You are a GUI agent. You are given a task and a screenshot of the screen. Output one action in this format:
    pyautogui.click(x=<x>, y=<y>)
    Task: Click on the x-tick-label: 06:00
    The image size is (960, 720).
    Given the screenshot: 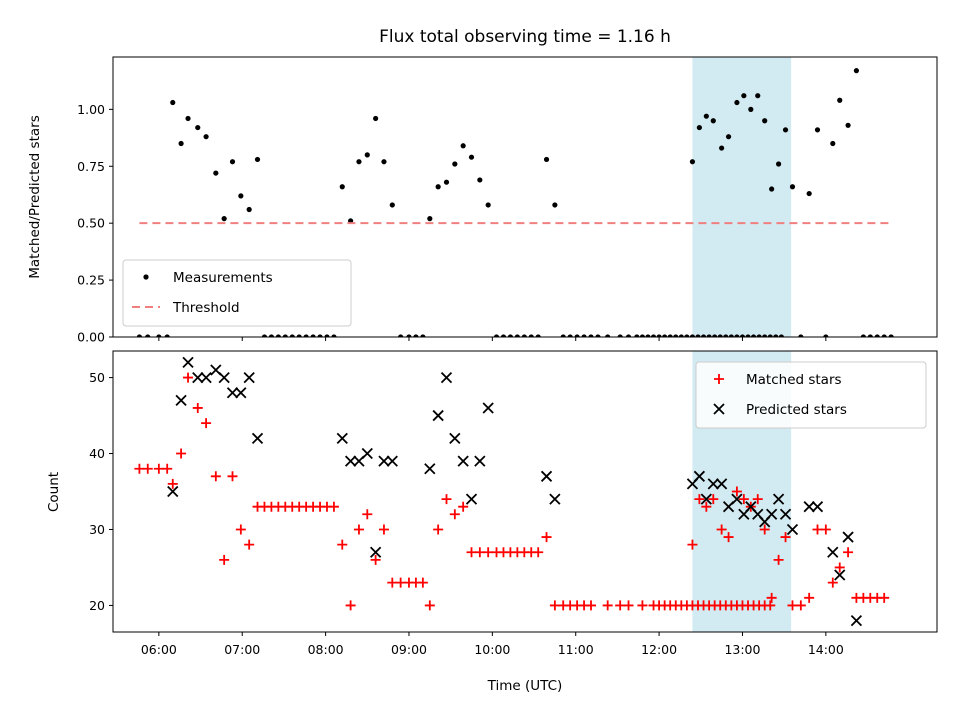 What is the action you would take?
    pyautogui.click(x=159, y=649)
    